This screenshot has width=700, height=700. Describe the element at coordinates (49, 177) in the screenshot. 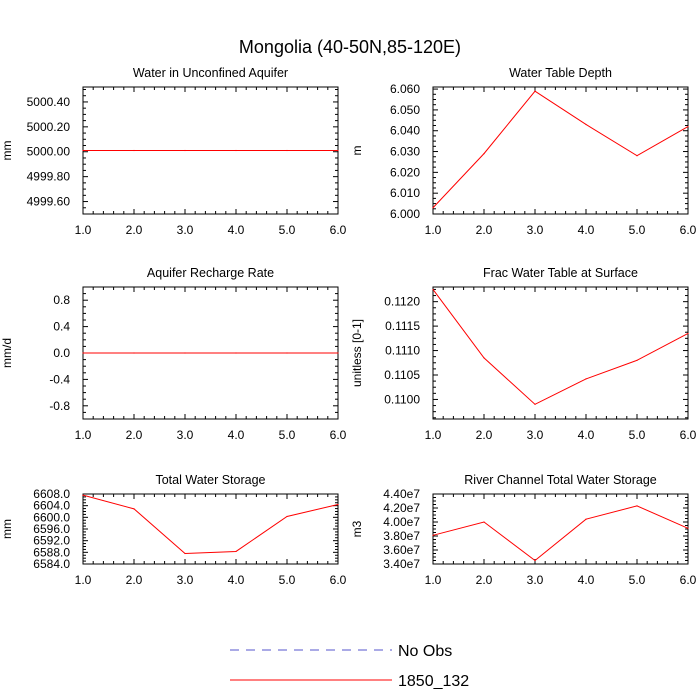

I see `y-tick-label: 4999.80` at that location.